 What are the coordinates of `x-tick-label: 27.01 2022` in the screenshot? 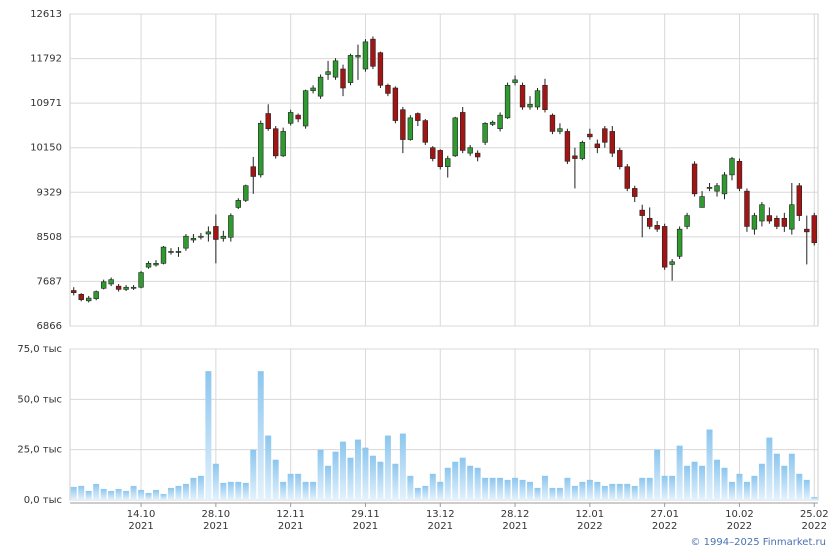 It's located at (664, 520).